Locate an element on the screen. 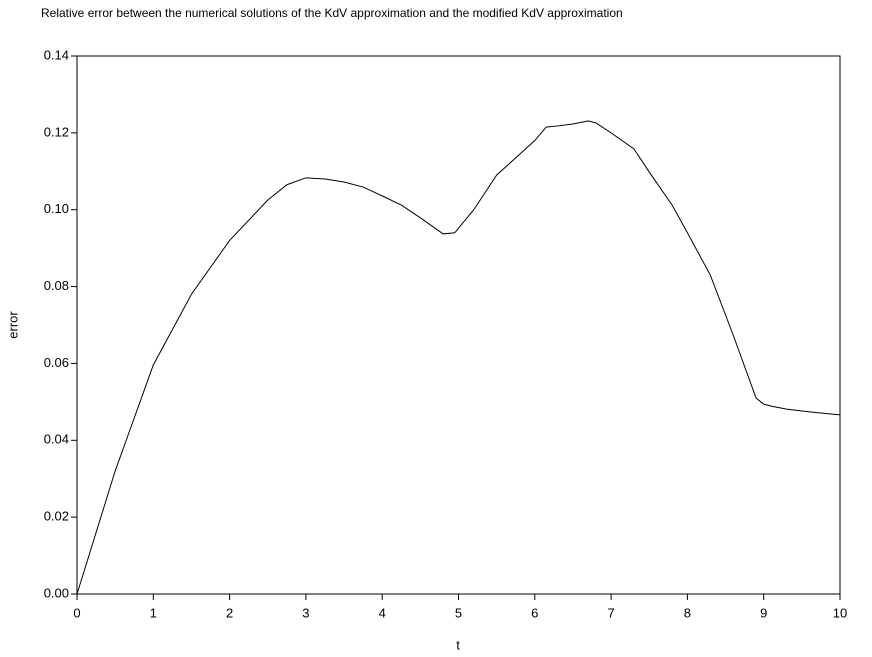  x-tick-label: 1 is located at coordinates (153, 612).